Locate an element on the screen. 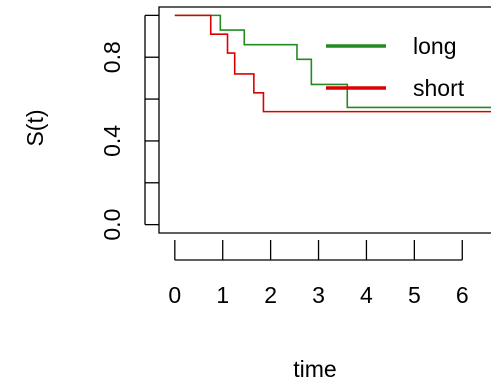  x-tick-label: 3 is located at coordinates (318, 295).